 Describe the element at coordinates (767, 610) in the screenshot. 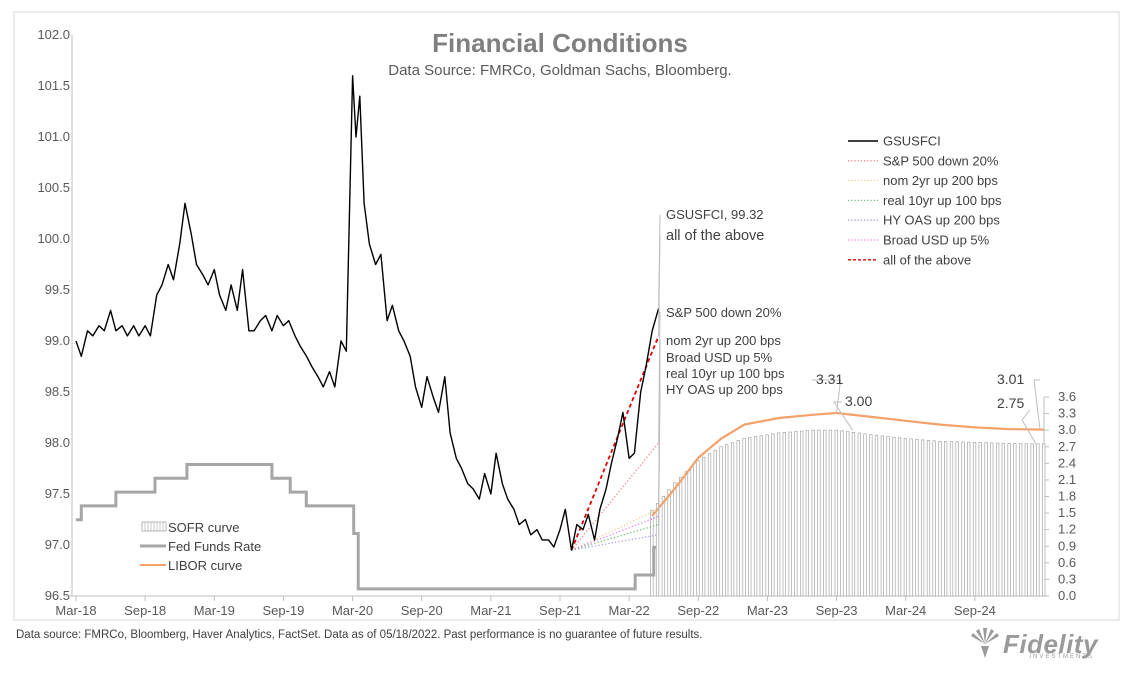

I see `x-tick-label: Mar-23` at that location.